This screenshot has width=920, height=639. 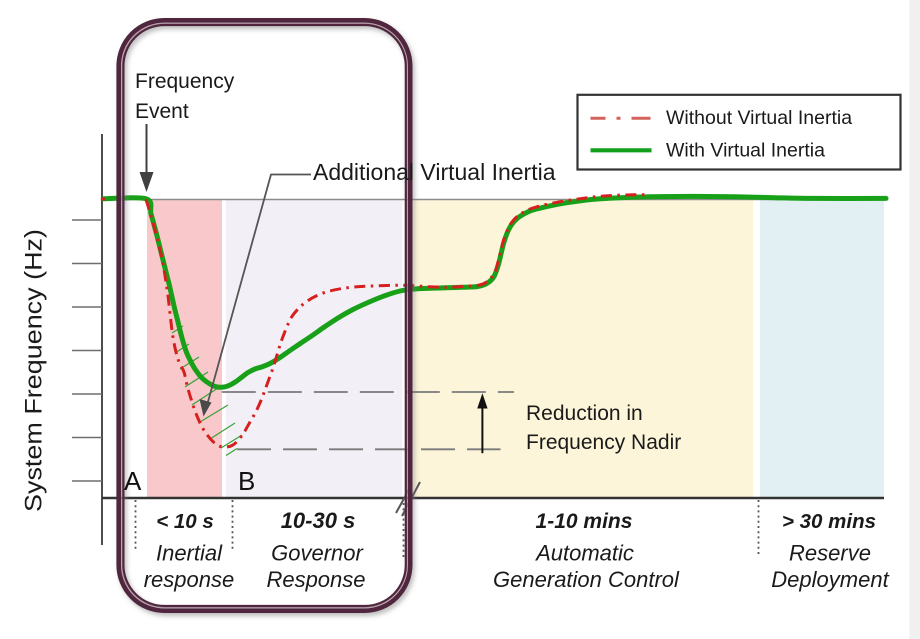 I want to click on svg-text: Response, so click(x=315, y=579).